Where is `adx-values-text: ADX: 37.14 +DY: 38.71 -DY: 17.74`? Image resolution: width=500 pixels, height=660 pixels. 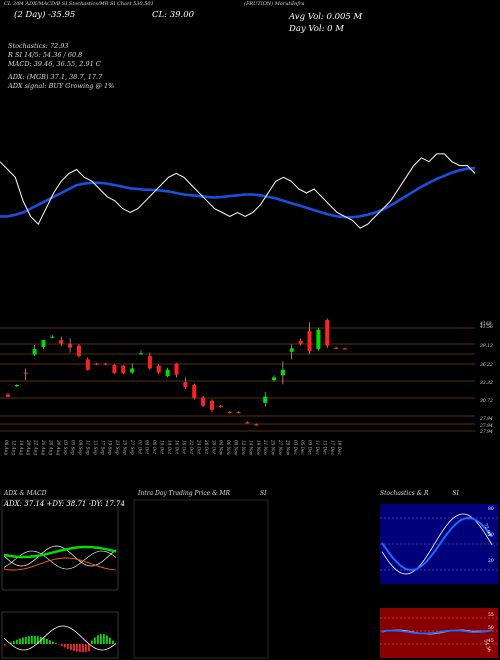 adx-values-text: ADX: 37.14 +DY: 38.71 -DY: 17.74 is located at coordinates (64, 504).